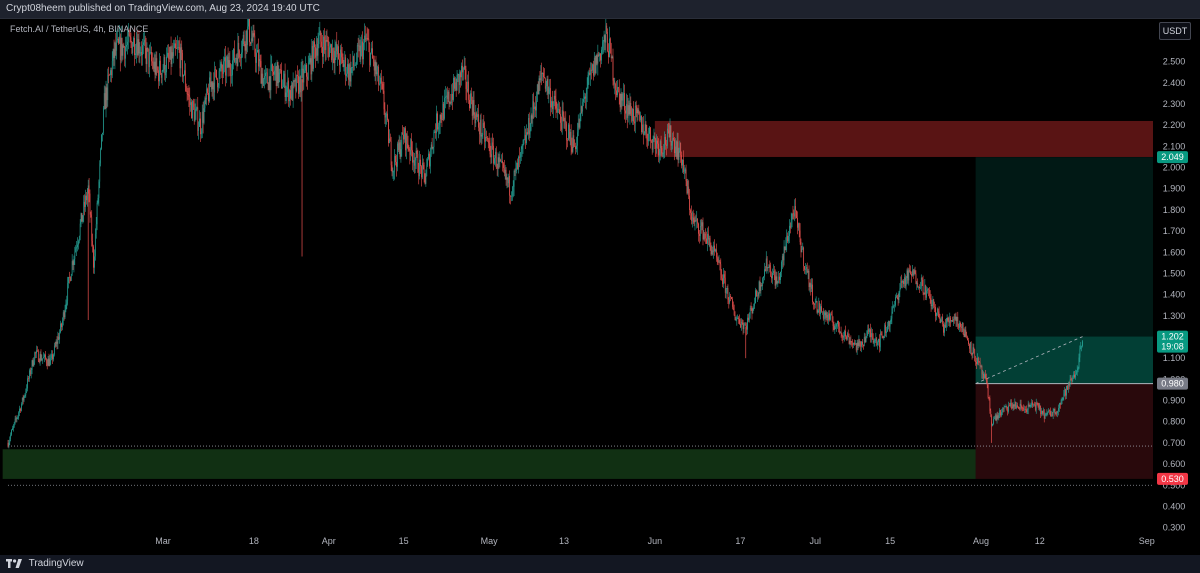 The height and width of the screenshot is (573, 1200). Describe the element at coordinates (1175, 31) in the screenshot. I see `currency-button: USDT` at that location.